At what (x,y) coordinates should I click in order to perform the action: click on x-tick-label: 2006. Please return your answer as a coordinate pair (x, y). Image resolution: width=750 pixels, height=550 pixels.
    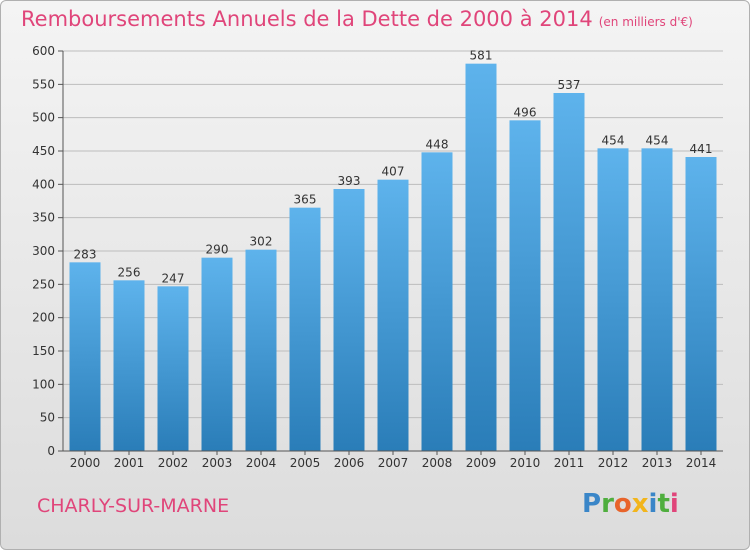
    Looking at the image, I should click on (349, 463).